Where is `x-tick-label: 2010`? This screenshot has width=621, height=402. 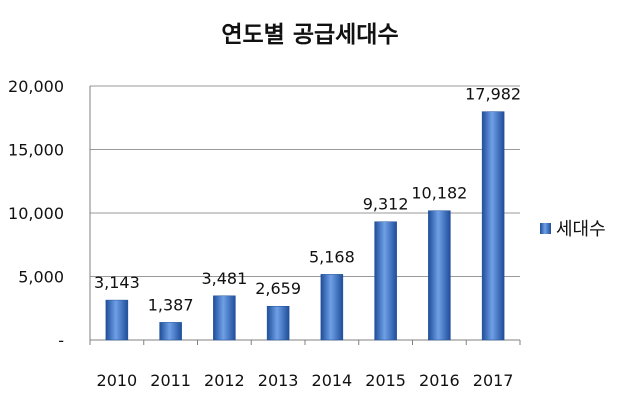 x-tick-label: 2010 is located at coordinates (117, 380).